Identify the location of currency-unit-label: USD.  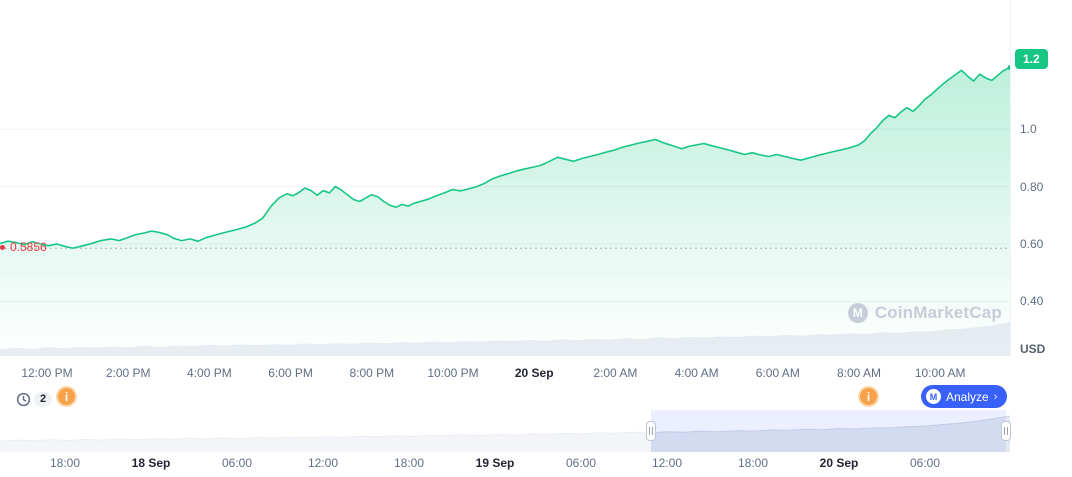
(1033, 349).